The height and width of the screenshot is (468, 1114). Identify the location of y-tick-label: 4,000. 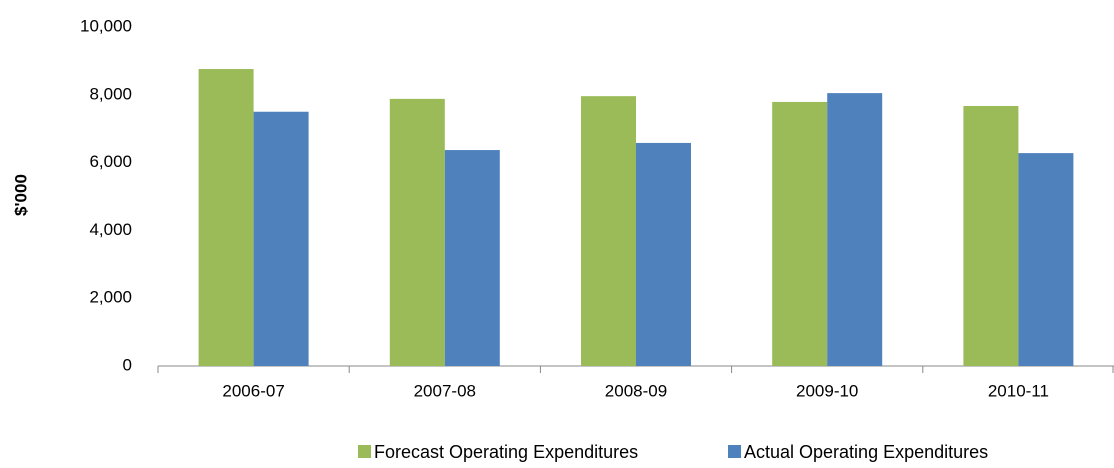
(110, 229).